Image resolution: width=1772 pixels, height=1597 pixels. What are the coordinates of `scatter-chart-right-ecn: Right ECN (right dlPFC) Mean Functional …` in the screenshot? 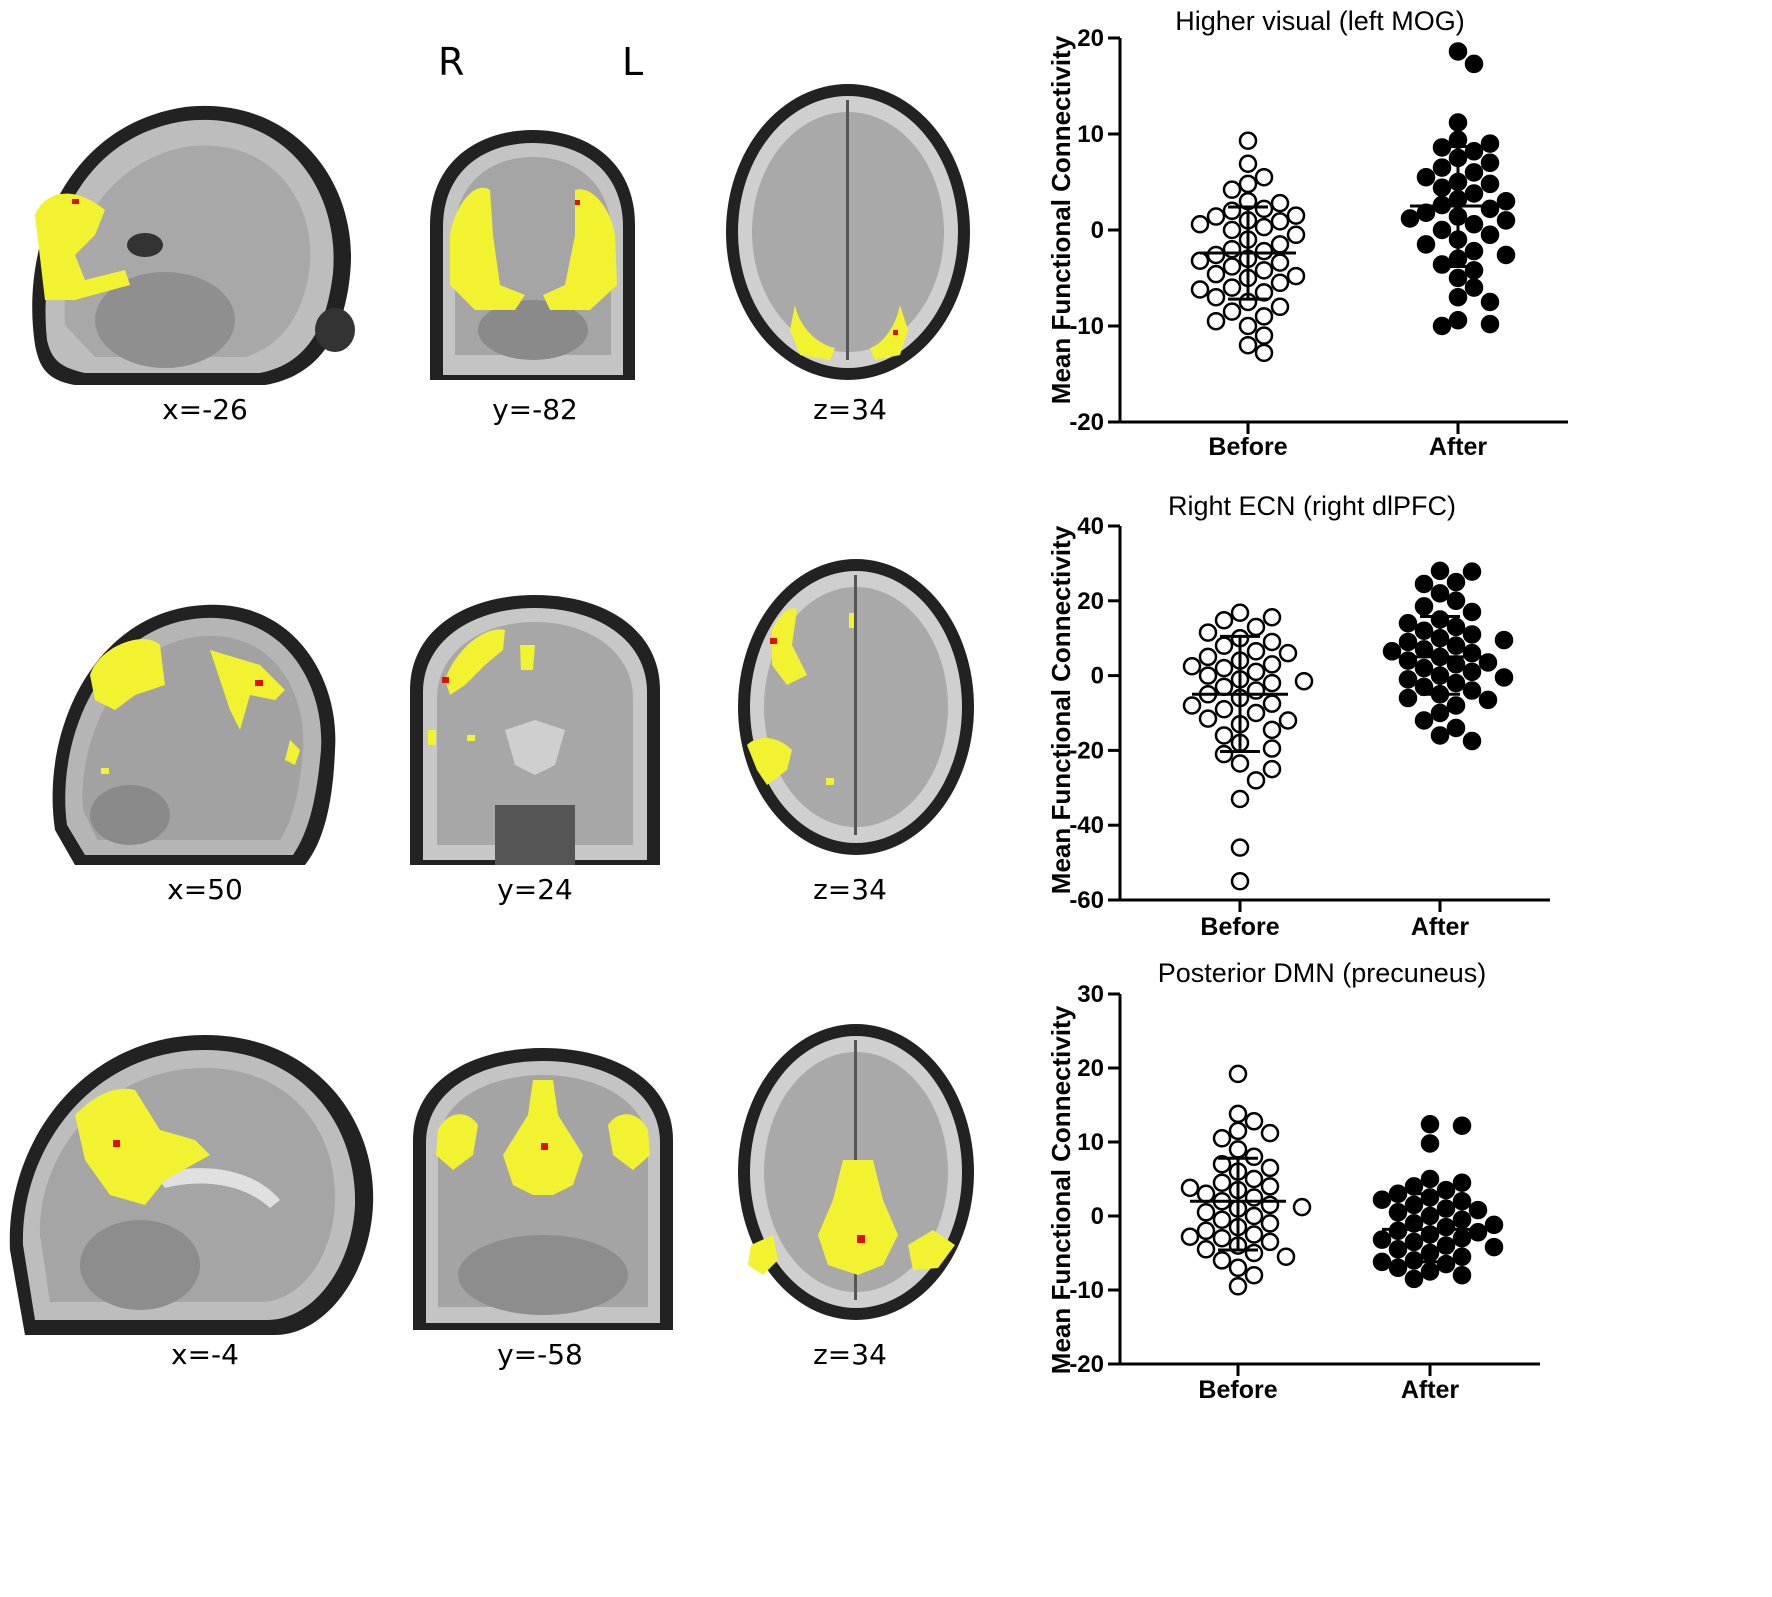 It's located at (1386, 720).